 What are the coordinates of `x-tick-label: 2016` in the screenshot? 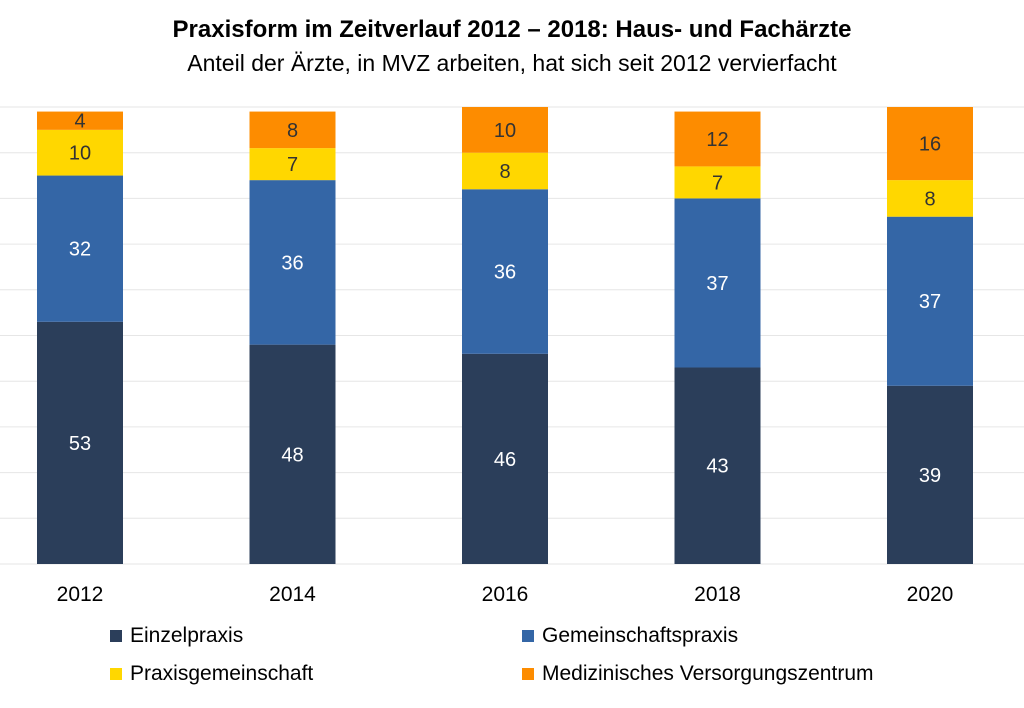 It's located at (505, 594).